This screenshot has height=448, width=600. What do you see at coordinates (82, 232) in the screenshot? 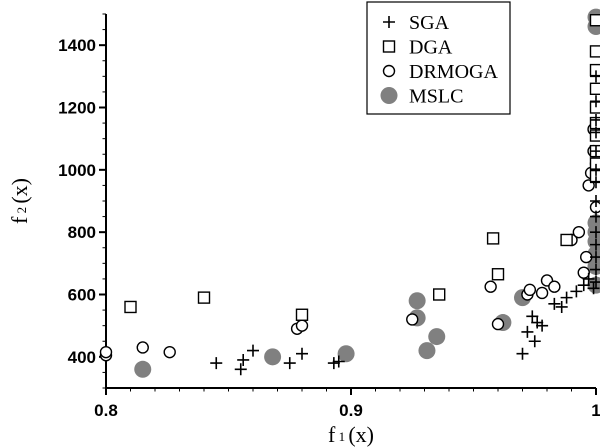
I see `y-tick-label: 800` at bounding box center [82, 232].